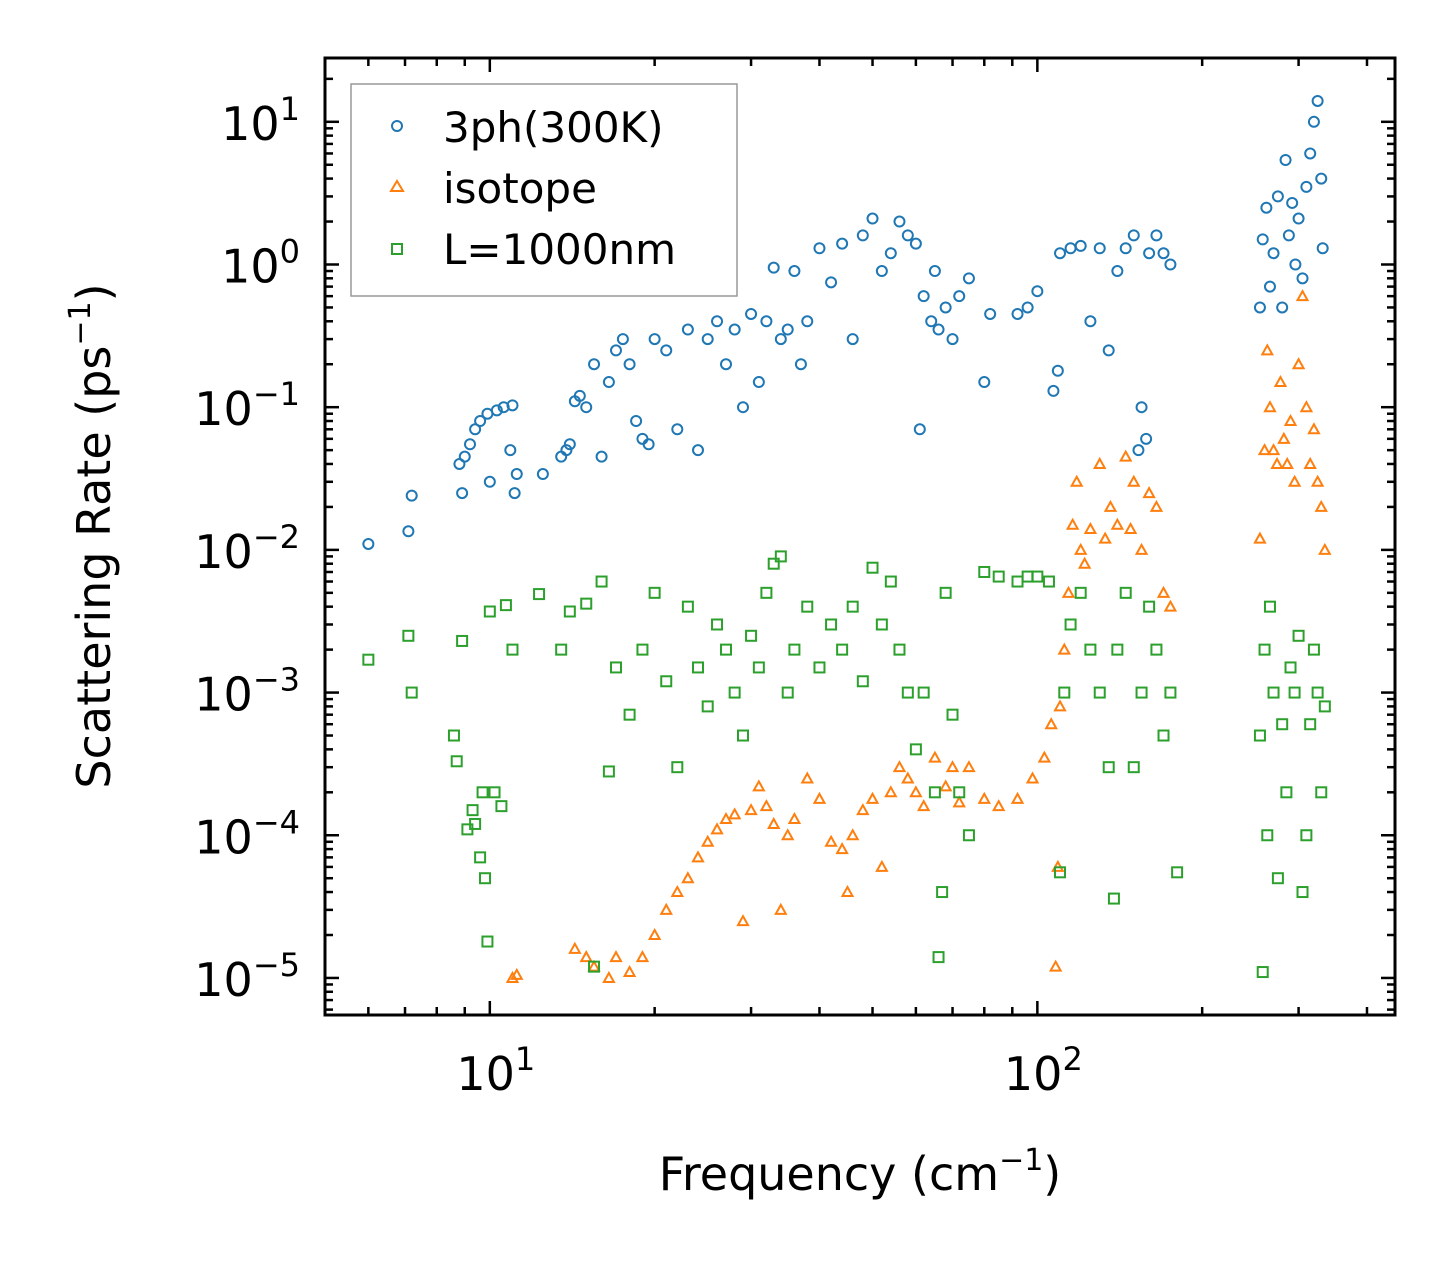 This screenshot has width=1455, height=1265. I want to click on x-tick-label: 10², so click(1043, 1070).